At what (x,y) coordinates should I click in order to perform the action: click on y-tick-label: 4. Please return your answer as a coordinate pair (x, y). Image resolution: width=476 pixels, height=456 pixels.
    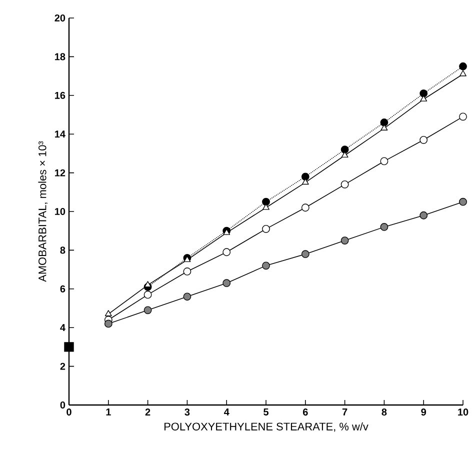
    Looking at the image, I should click on (63, 328).